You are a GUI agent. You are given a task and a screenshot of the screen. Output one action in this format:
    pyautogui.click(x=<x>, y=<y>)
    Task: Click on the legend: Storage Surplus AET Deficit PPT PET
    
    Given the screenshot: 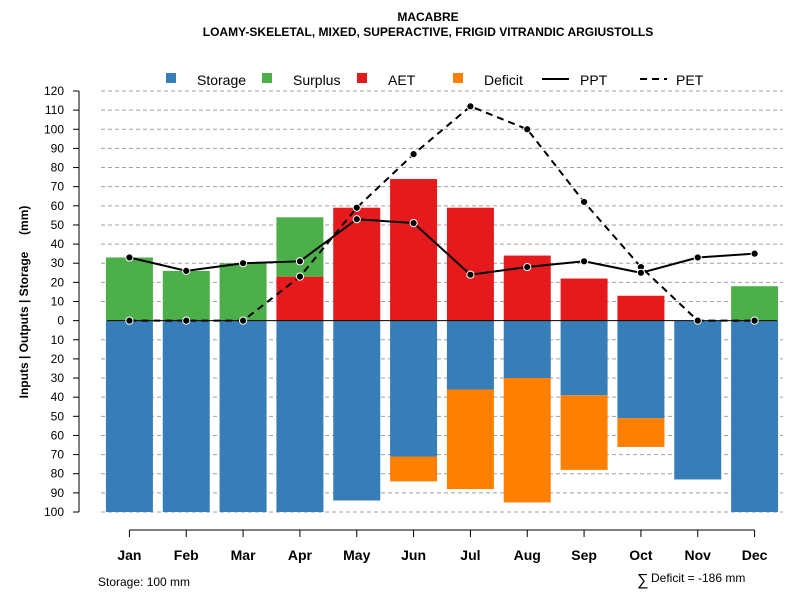 What is the action you would take?
    pyautogui.click(x=435, y=80)
    